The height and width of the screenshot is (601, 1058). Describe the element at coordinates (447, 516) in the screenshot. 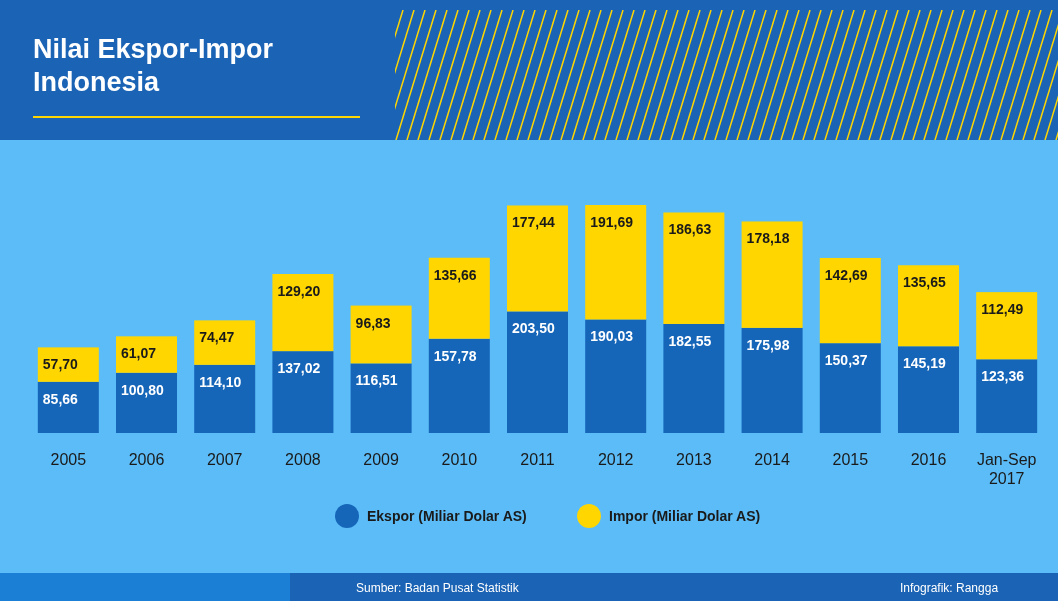

I see `legend-label: Ekspor (Miliar Dolar AS)` at that location.